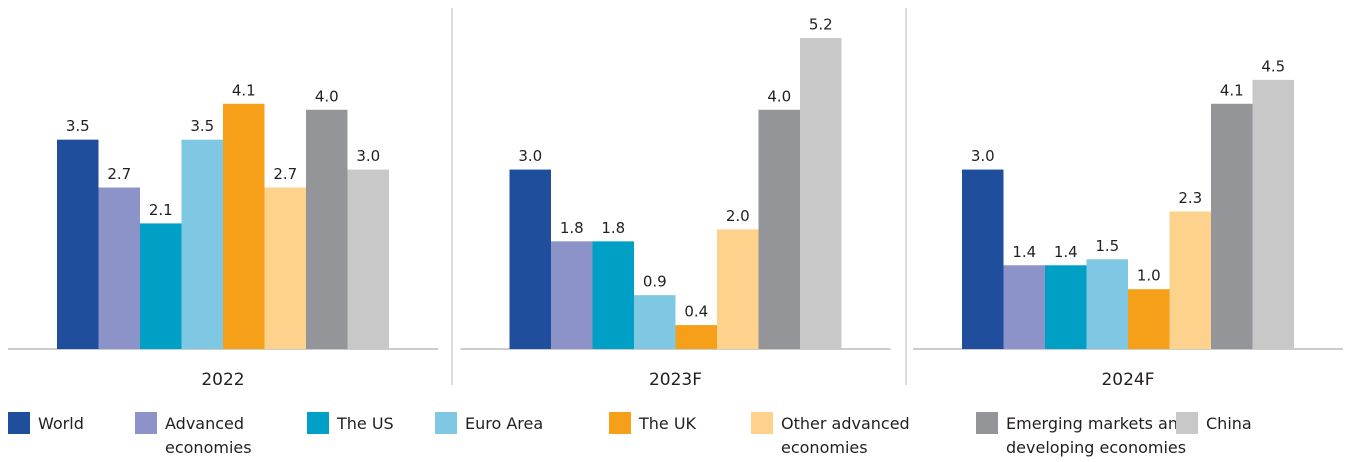  What do you see at coordinates (1229, 423) in the screenshot?
I see `legend-label: China` at bounding box center [1229, 423].